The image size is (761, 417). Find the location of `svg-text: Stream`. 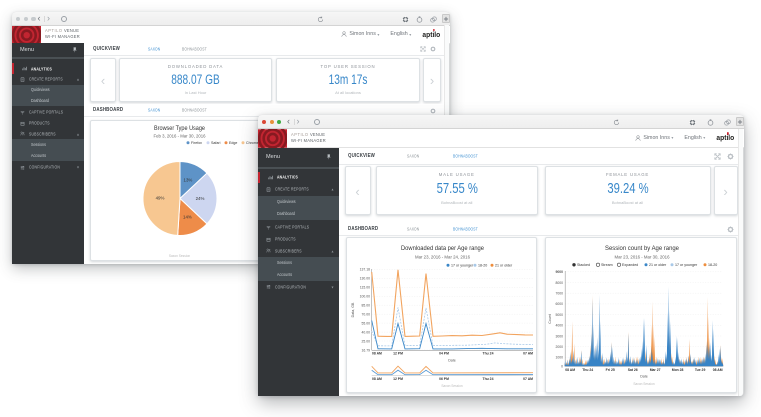

svg-text: Stream is located at coordinates (607, 265).